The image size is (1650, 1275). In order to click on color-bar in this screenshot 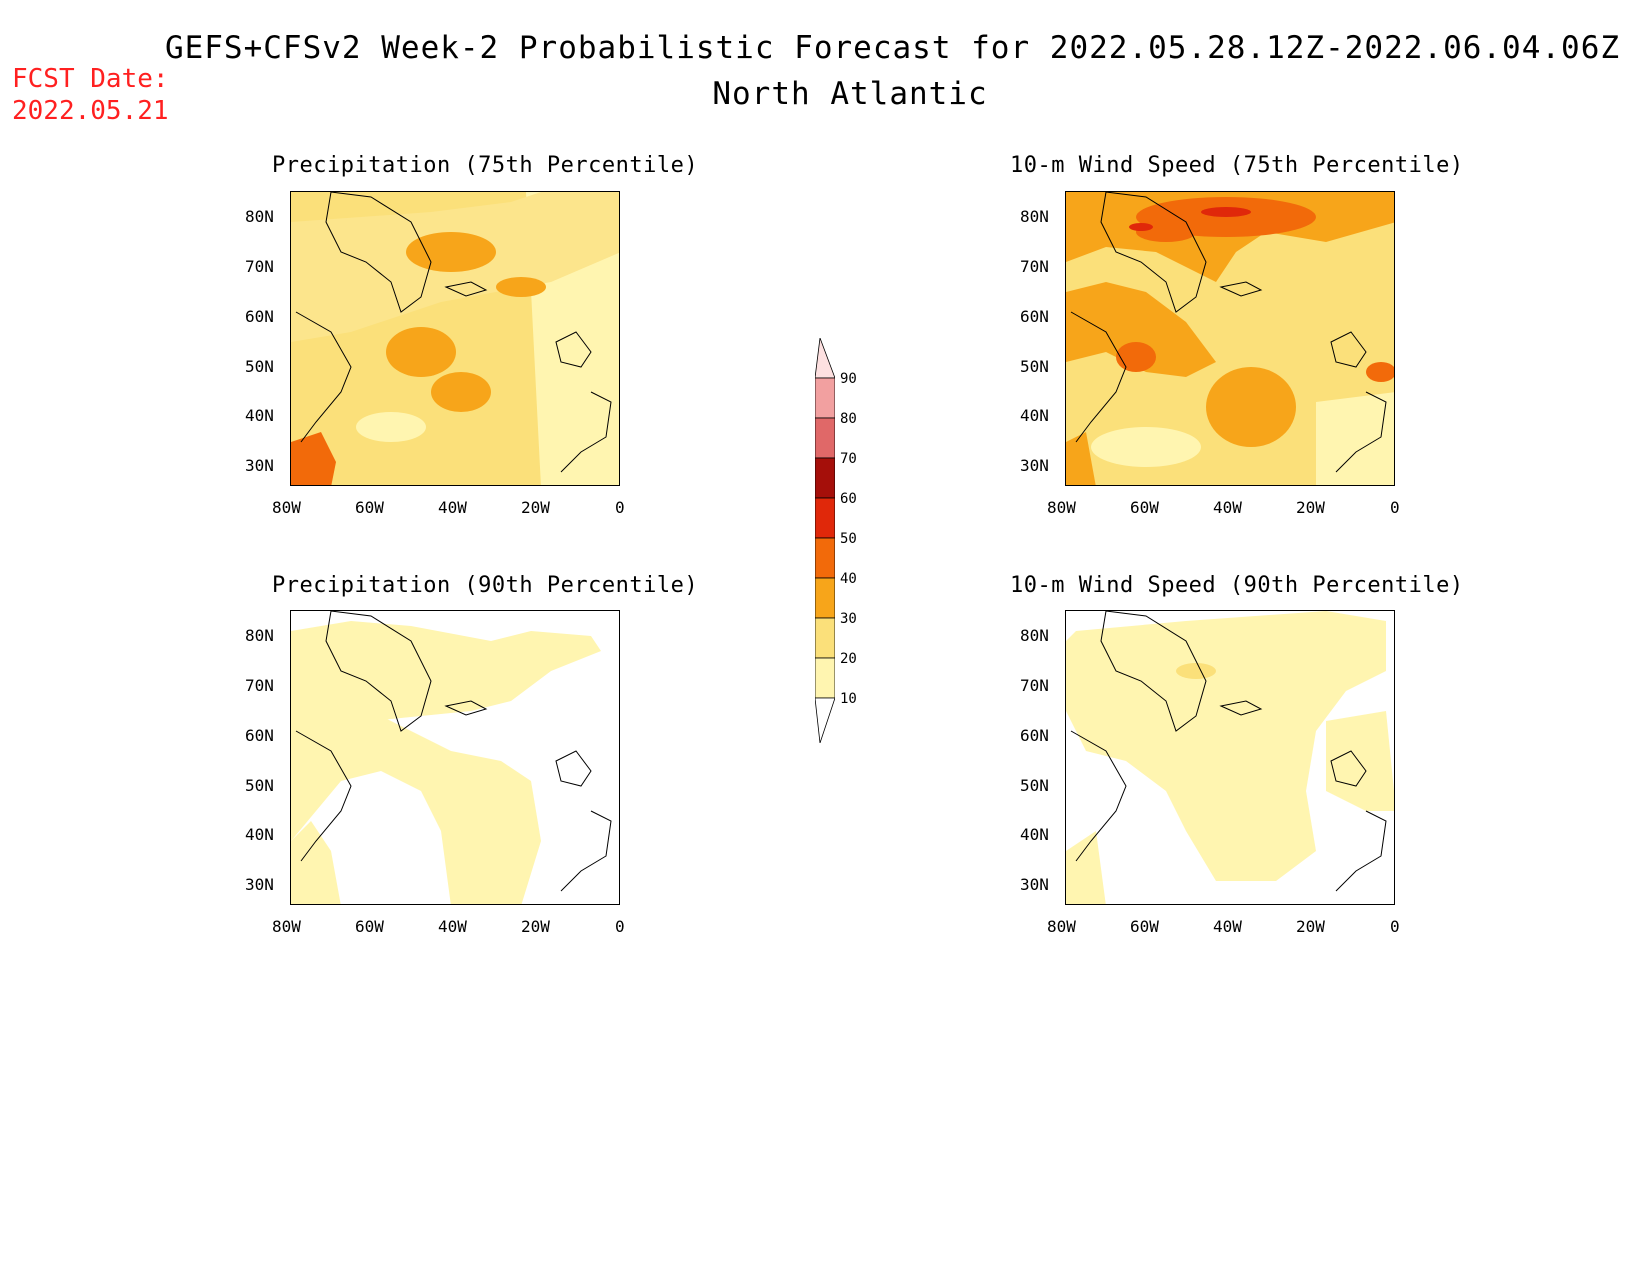, I will do `click(825, 540)`.